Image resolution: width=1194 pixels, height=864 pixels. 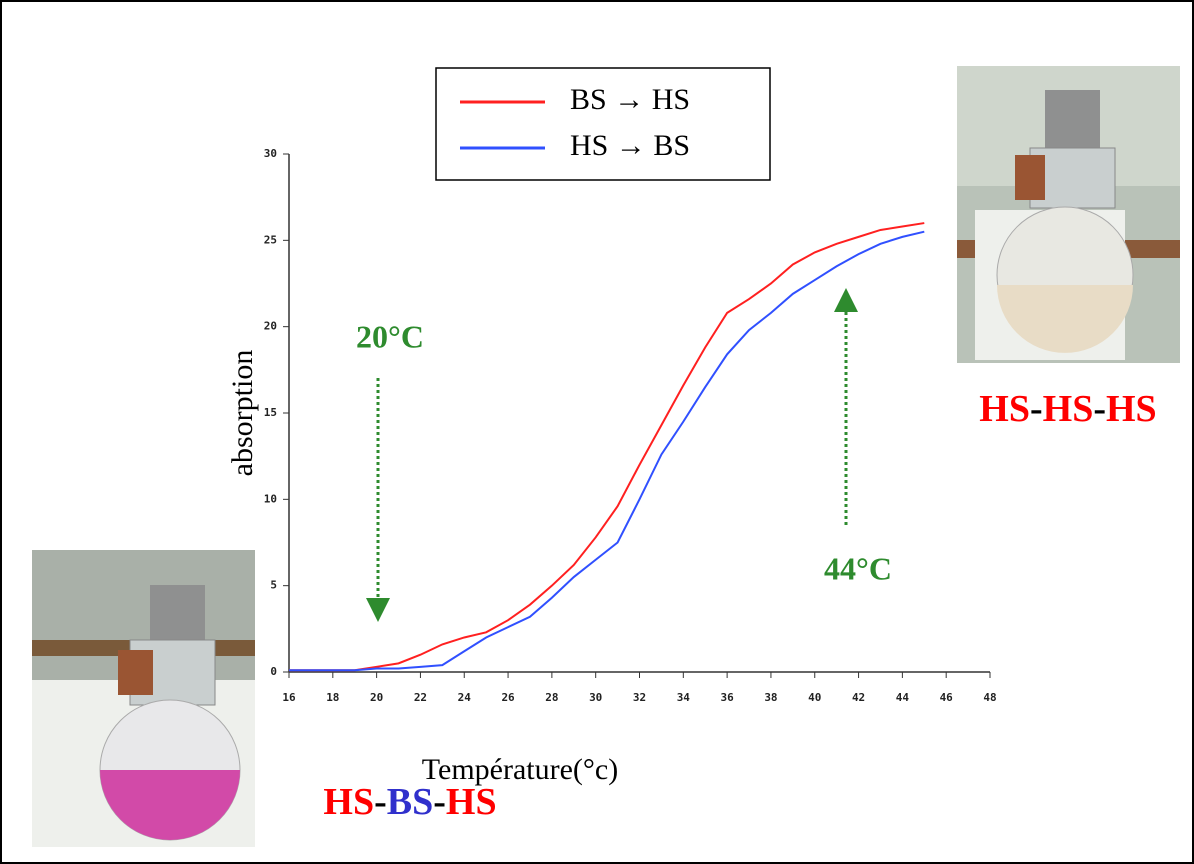 I want to click on x-tick-label: 28, so click(x=551, y=697).